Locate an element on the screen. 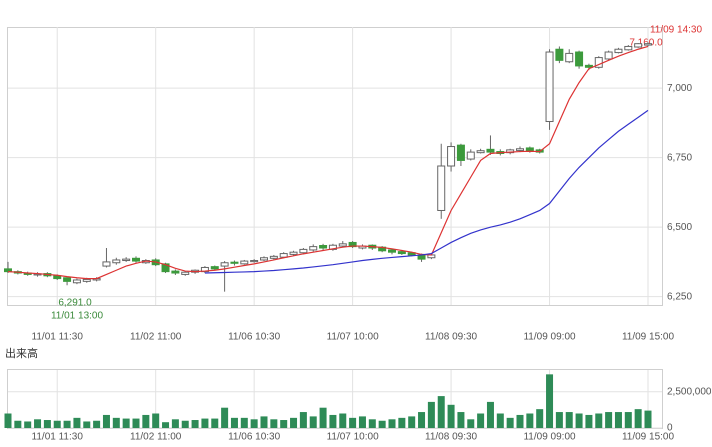  y-tick-label: 6,250 is located at coordinates (679, 296).